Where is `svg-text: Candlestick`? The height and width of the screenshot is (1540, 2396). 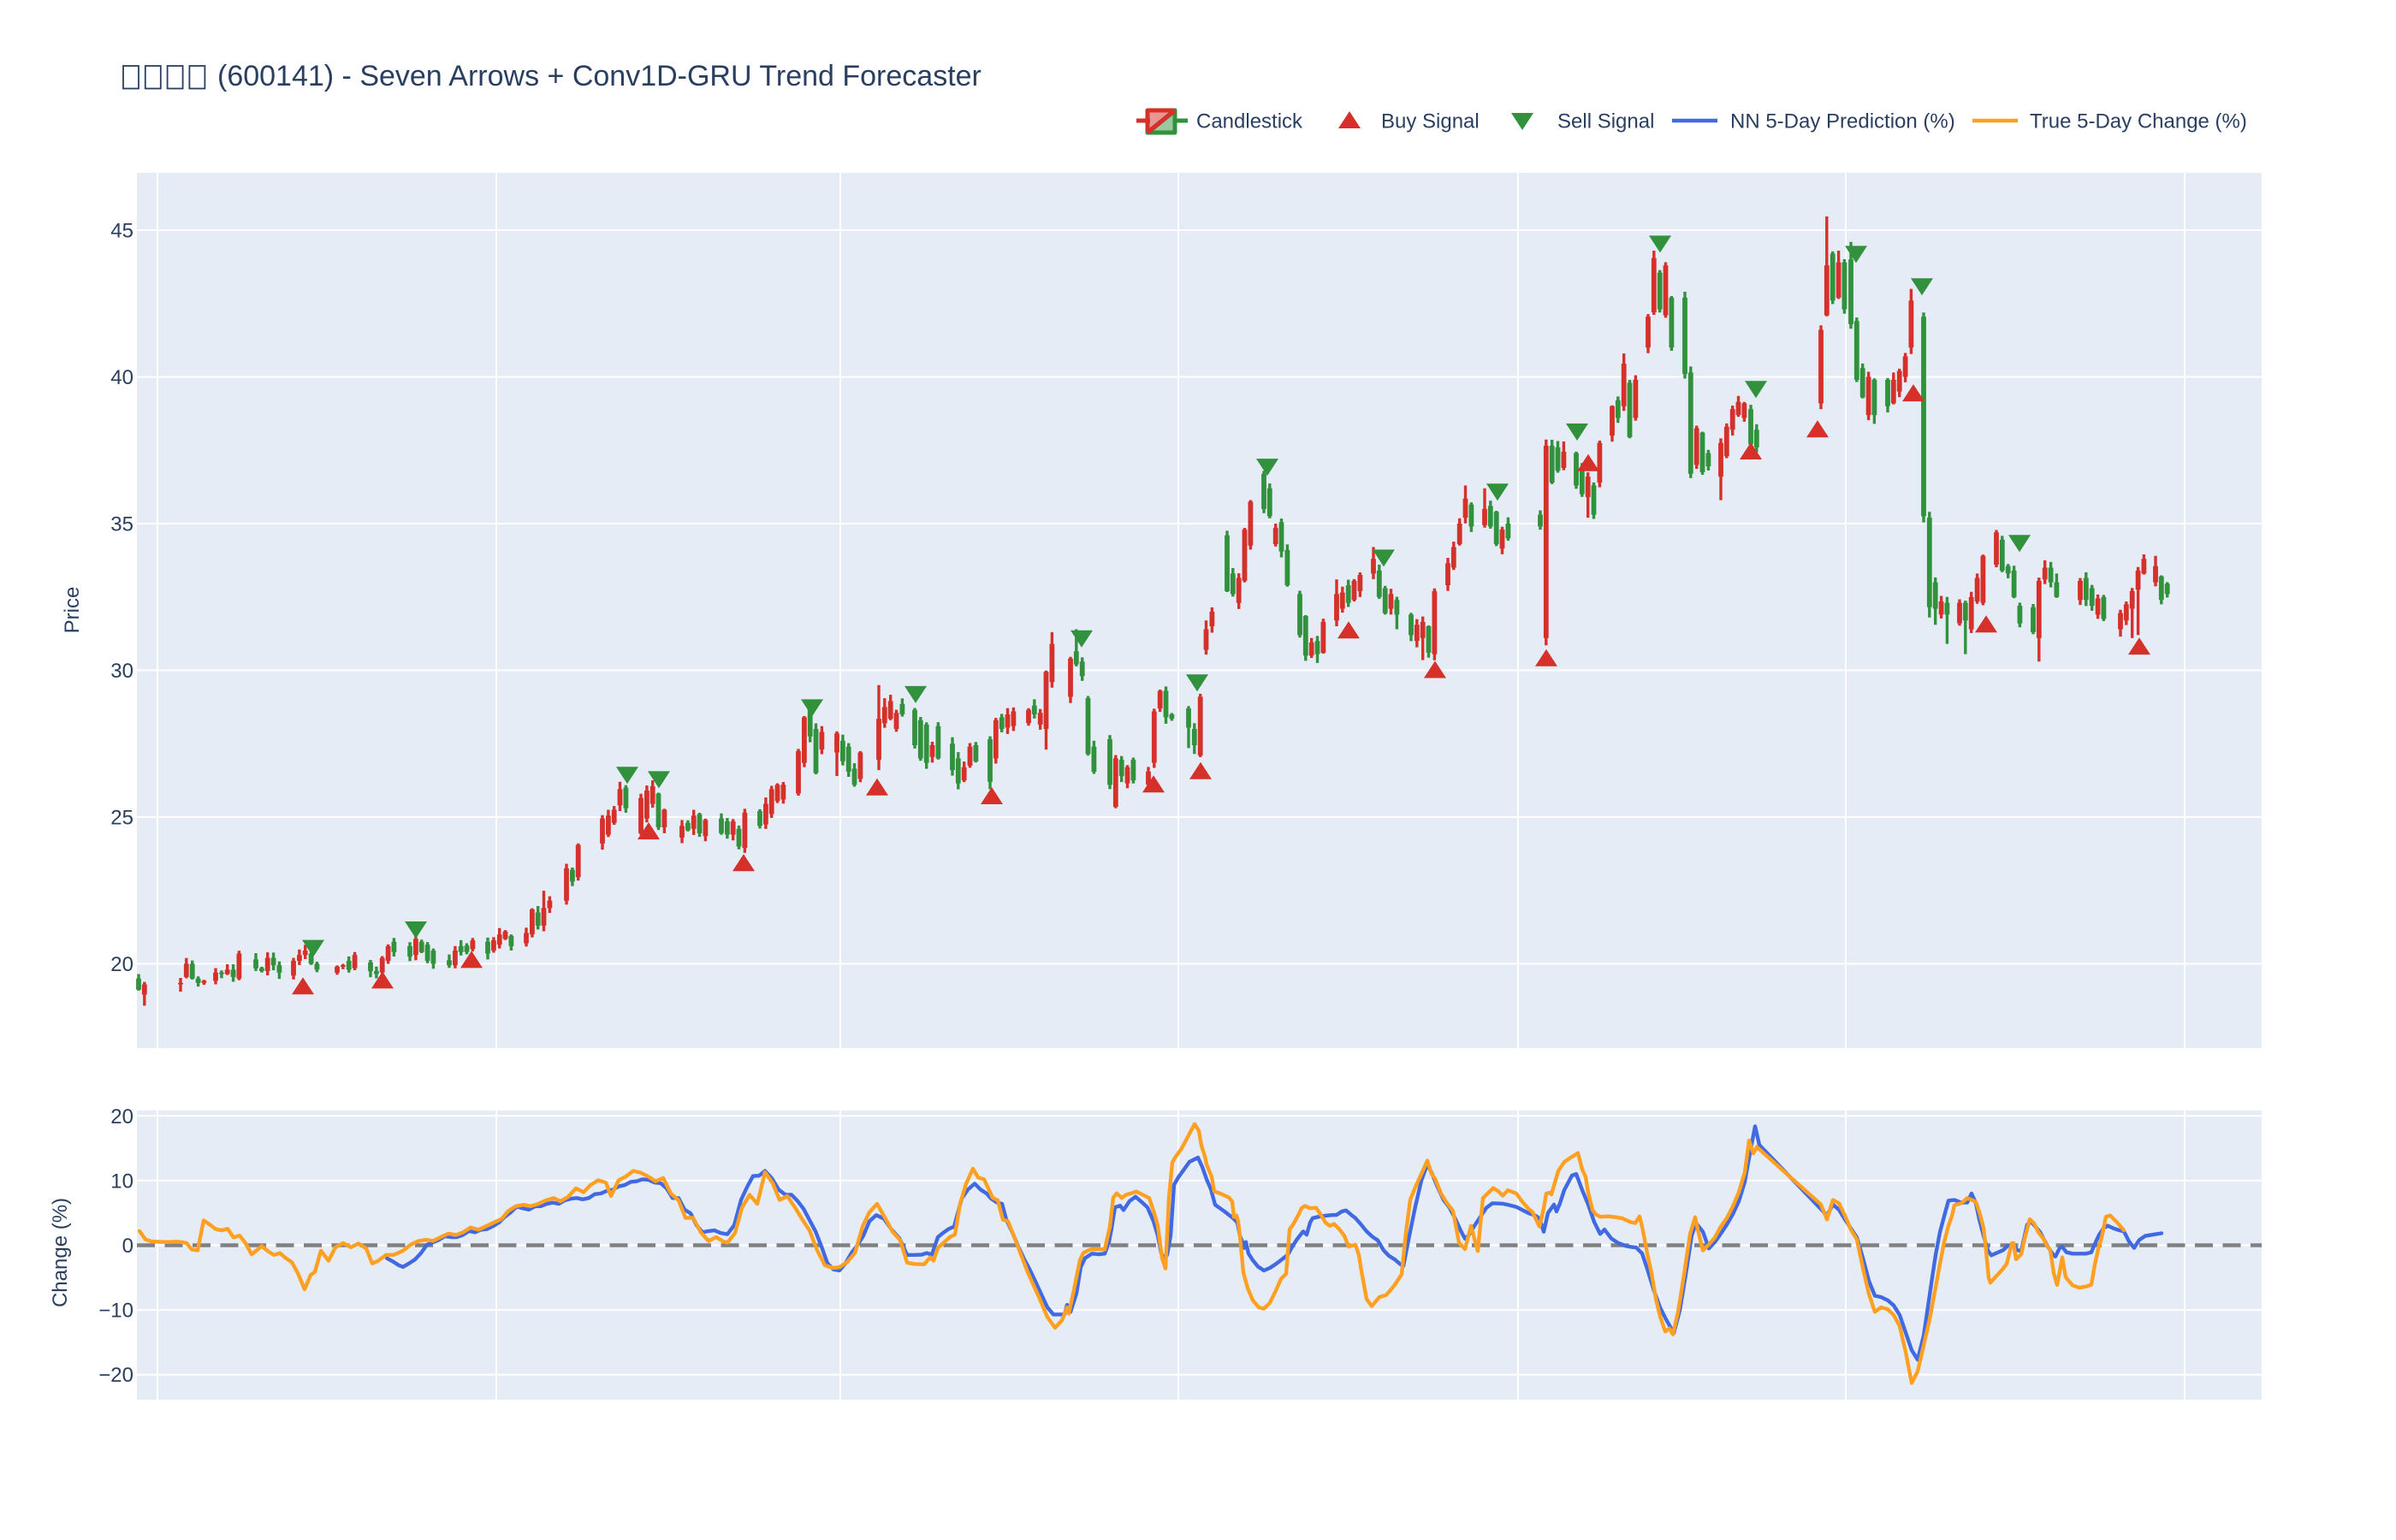 svg-text: Candlestick is located at coordinates (1249, 121).